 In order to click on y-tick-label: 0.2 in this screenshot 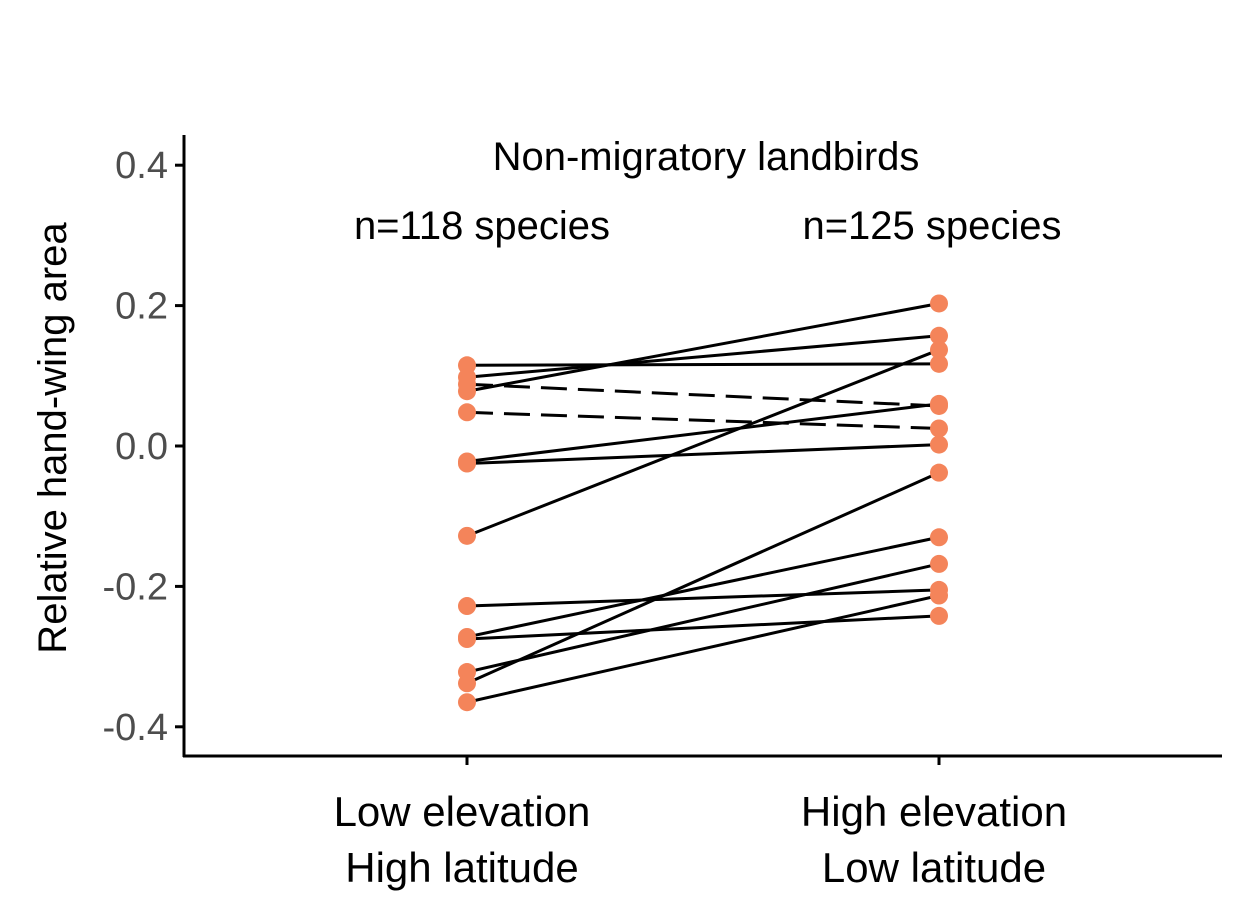, I will do `click(141, 307)`.